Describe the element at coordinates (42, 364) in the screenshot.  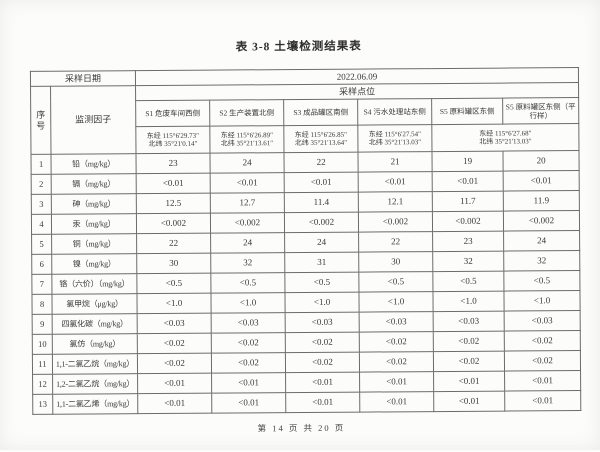
I see `row-number: 11` at that location.